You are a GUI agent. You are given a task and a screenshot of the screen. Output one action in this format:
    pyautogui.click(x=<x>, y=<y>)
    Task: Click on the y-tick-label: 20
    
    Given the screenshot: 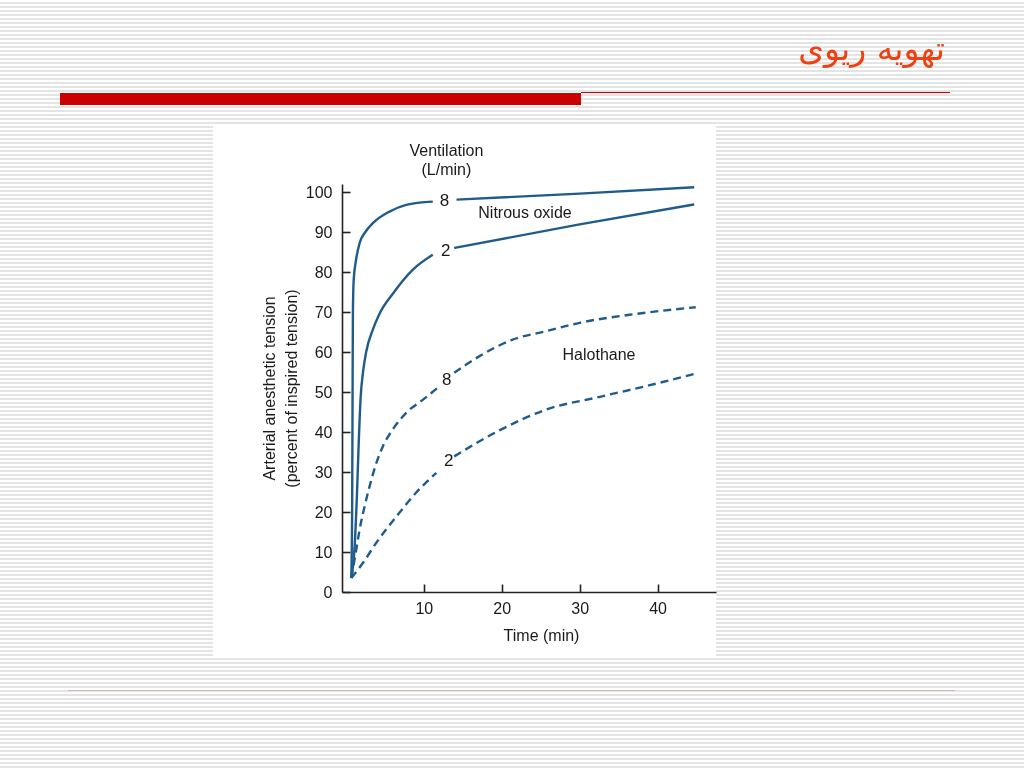 What is the action you would take?
    pyautogui.click(x=323, y=512)
    